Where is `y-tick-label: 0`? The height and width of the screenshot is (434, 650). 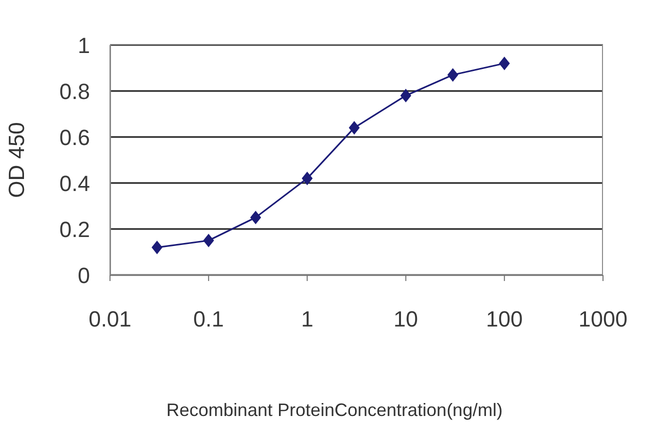
y-tick-label: 0 is located at coordinates (84, 275).